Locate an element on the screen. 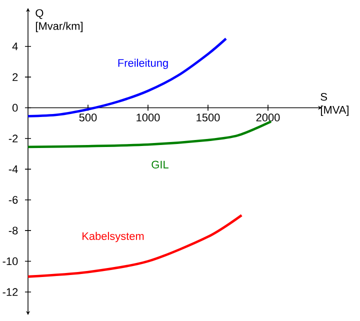  series-label: Kabelsystem is located at coordinates (113, 237).